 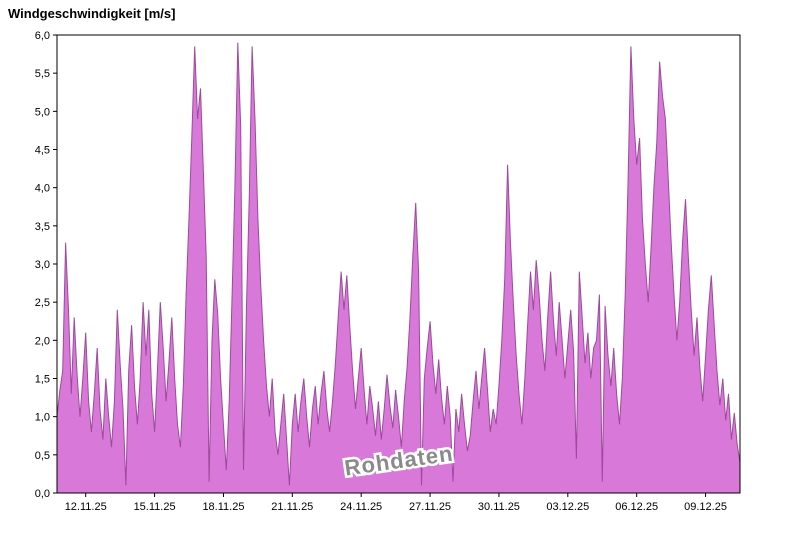 I want to click on x-tick-label: 09.12.25, so click(x=705, y=507).